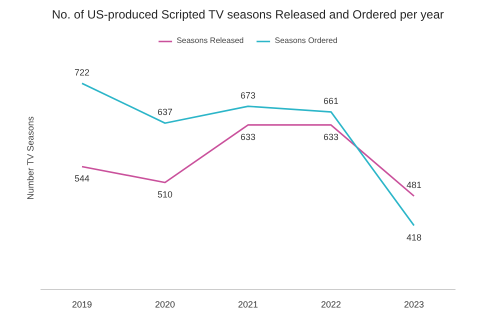 The height and width of the screenshot is (320, 480). What do you see at coordinates (414, 305) in the screenshot?
I see `x-tick-label: 2023` at bounding box center [414, 305].